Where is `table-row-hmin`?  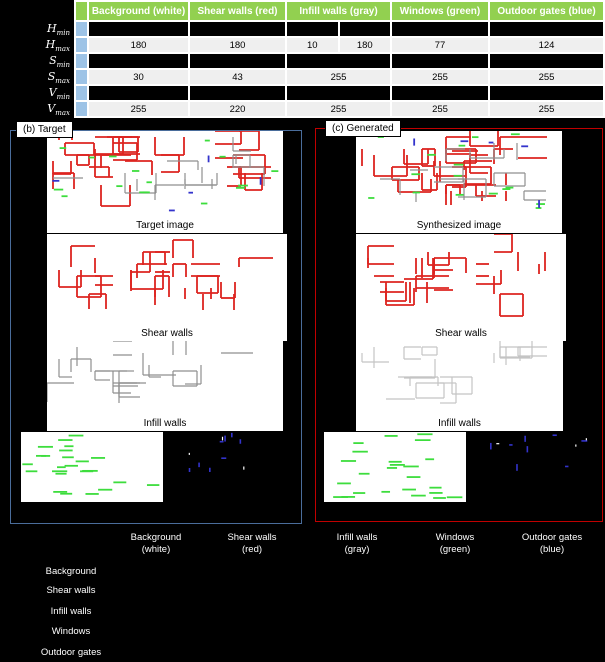
table-row-hmin is located at coordinates (339, 29).